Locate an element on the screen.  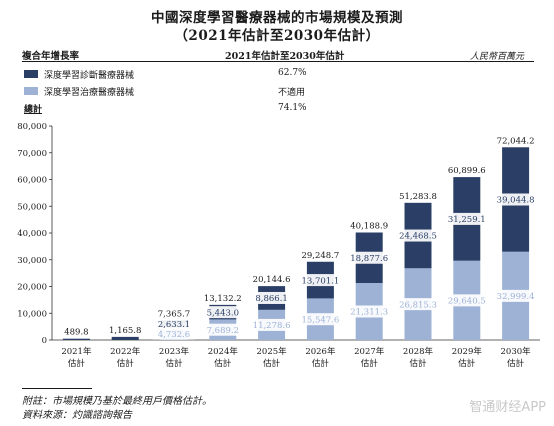
y-tick-label: 20,000 is located at coordinates (32, 288).